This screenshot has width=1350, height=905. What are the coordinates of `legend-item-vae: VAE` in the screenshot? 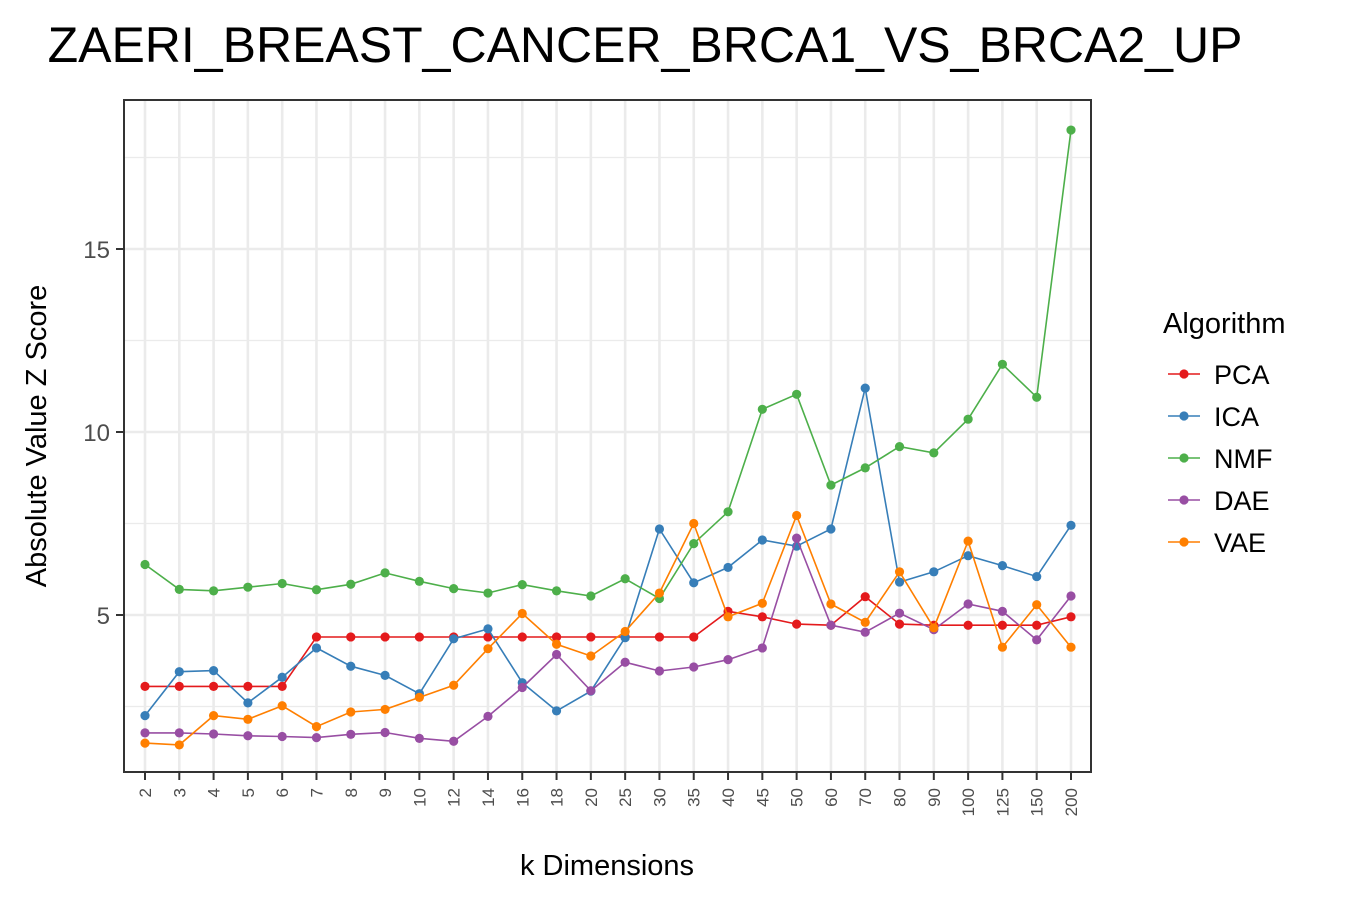 It's located at (1217, 543).